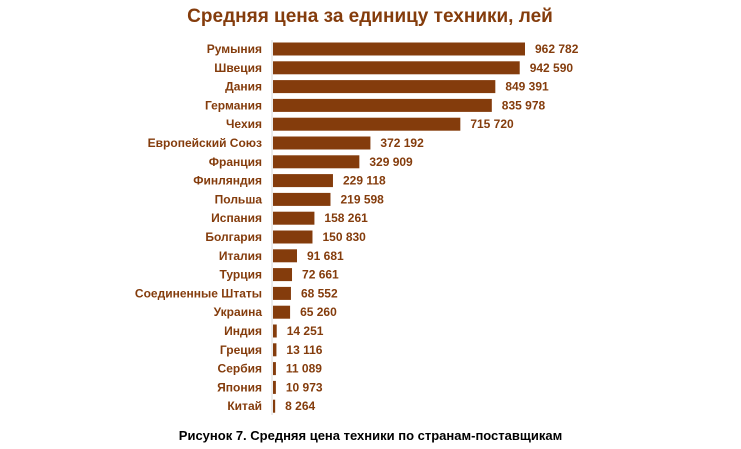  What do you see at coordinates (402, 143) in the screenshot?
I see `value-label: 372 192` at bounding box center [402, 143].